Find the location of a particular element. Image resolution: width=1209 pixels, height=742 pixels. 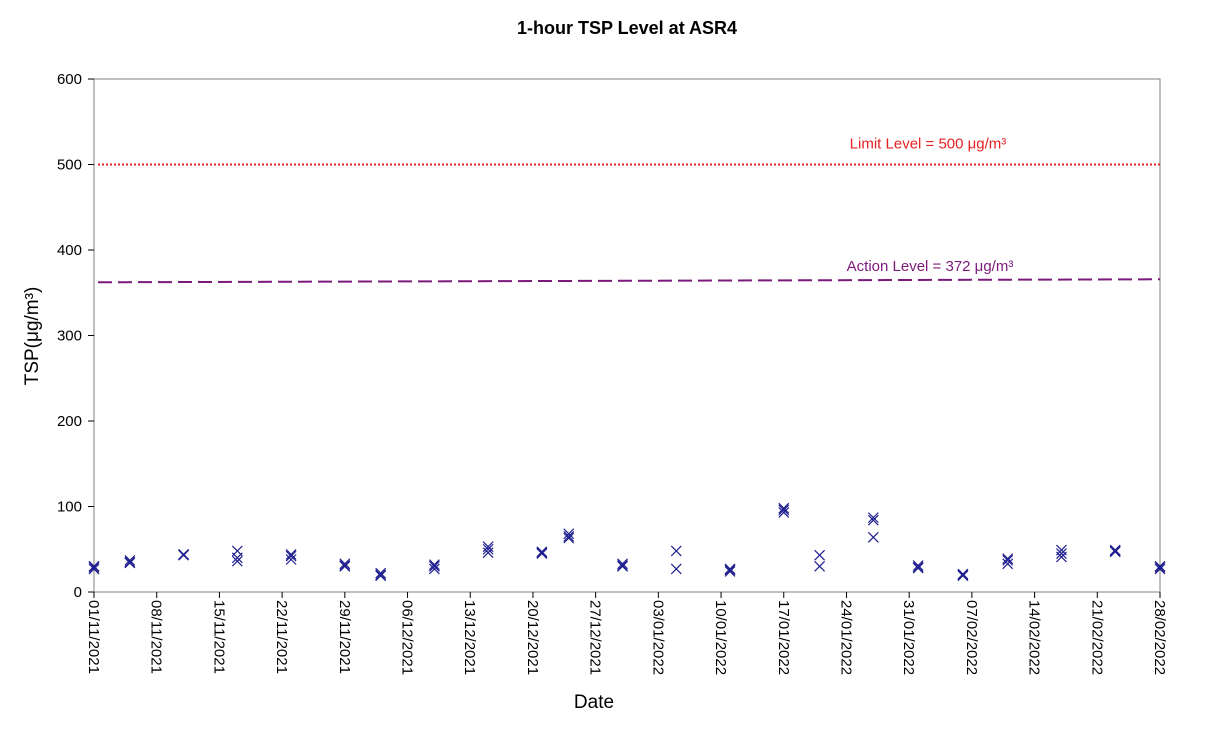

x-tick-label: 20/12/2021 is located at coordinates (532, 637).